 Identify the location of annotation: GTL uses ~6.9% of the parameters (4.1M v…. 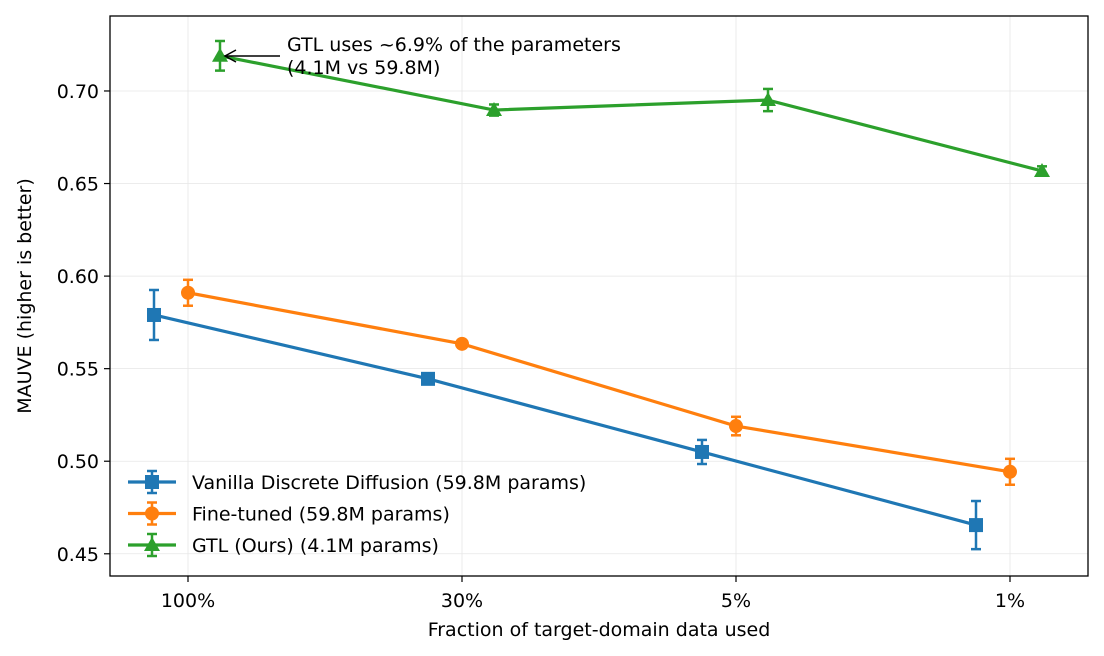
(422, 56).